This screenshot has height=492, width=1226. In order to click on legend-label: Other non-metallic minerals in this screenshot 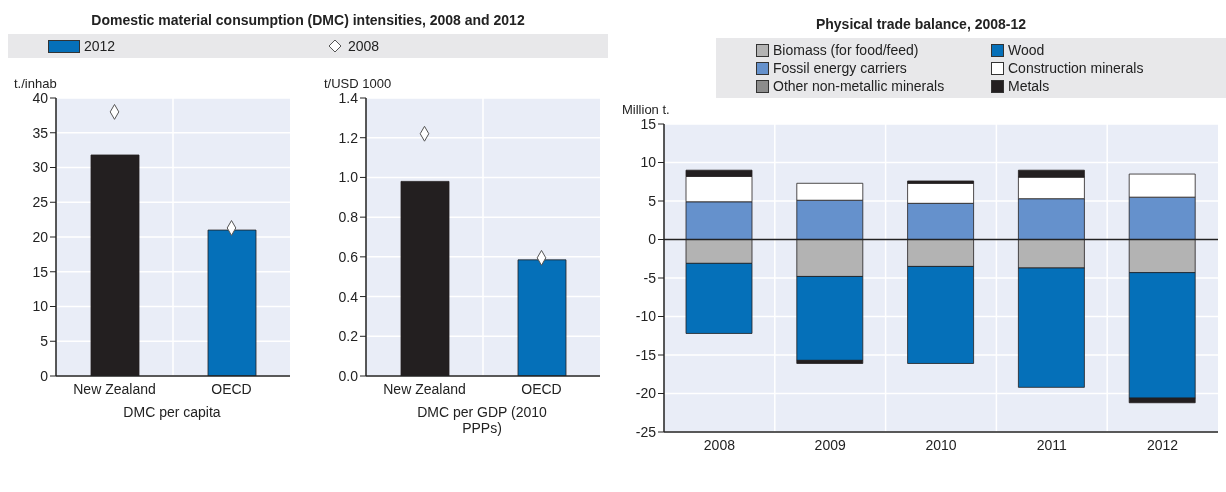, I will do `click(859, 86)`.